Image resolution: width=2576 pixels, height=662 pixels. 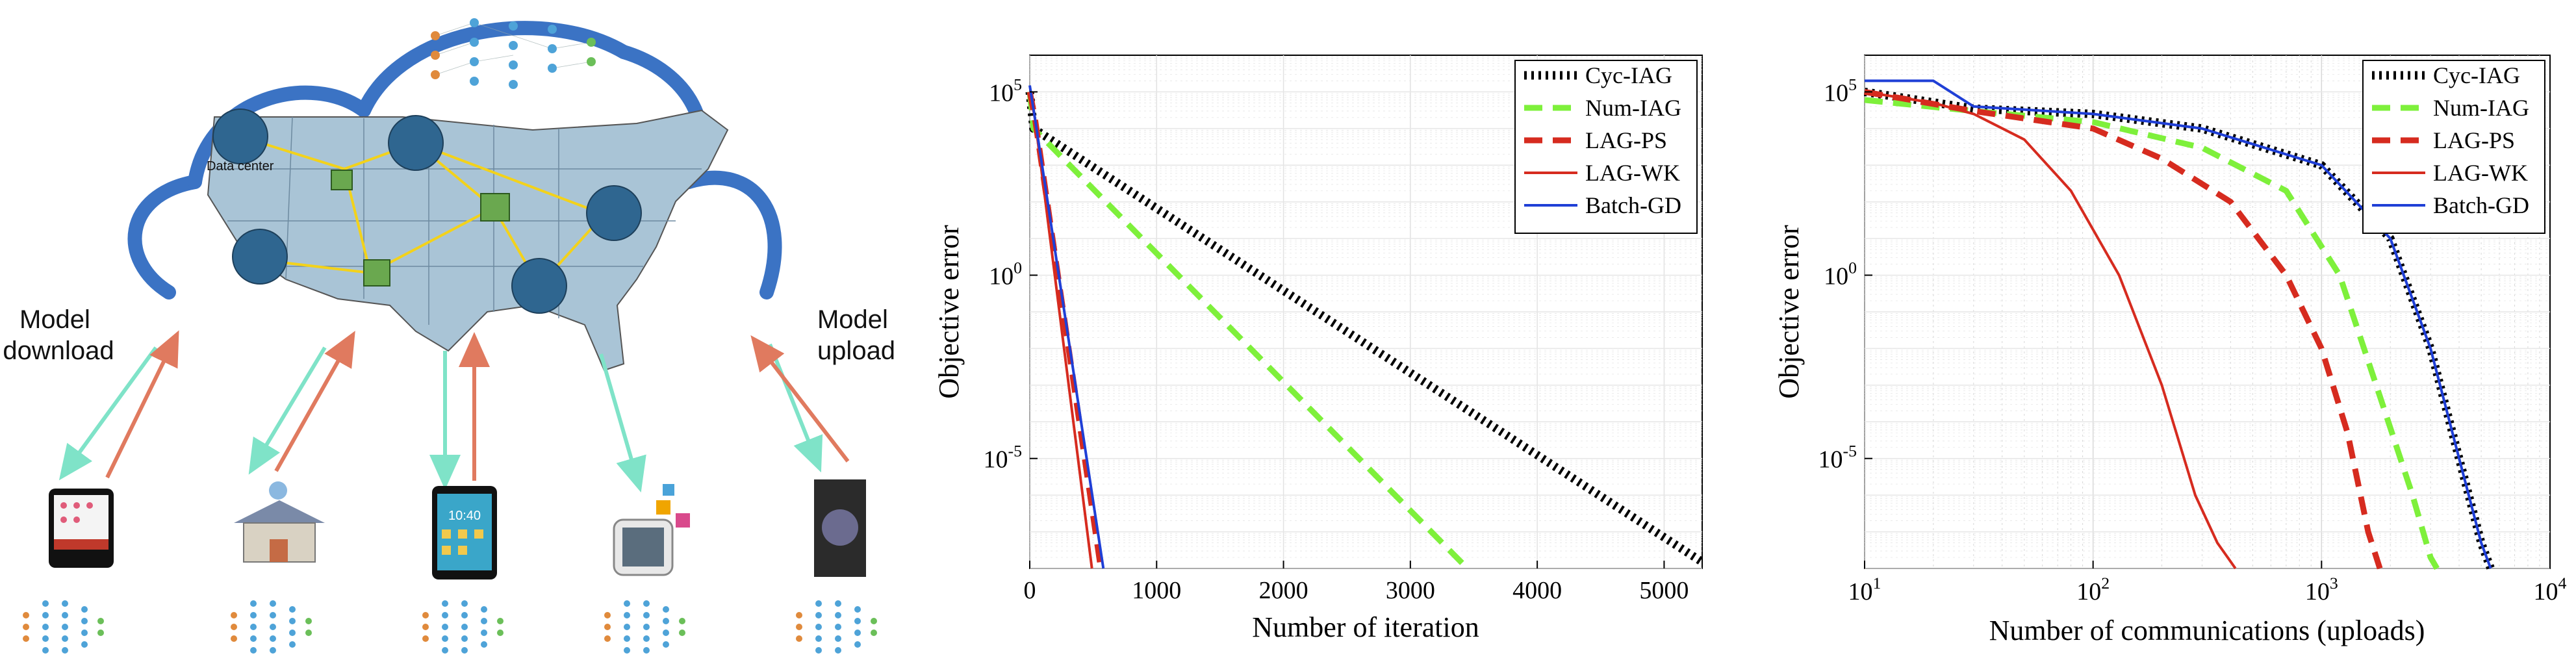 What do you see at coordinates (1864, 589) in the screenshot?
I see `x-tick-label: 10¹` at bounding box center [1864, 589].